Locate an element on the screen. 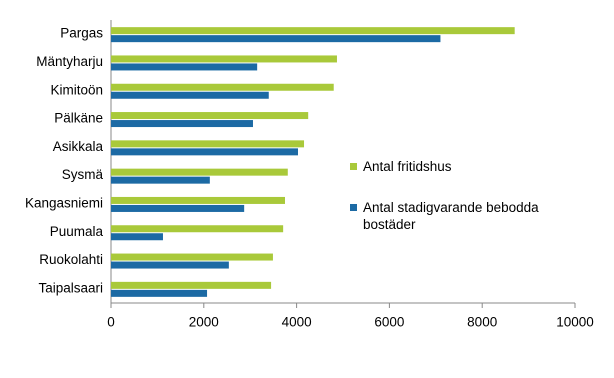 This screenshot has height=378, width=614. y-tick-label: Kangasniemi is located at coordinates (64, 203).